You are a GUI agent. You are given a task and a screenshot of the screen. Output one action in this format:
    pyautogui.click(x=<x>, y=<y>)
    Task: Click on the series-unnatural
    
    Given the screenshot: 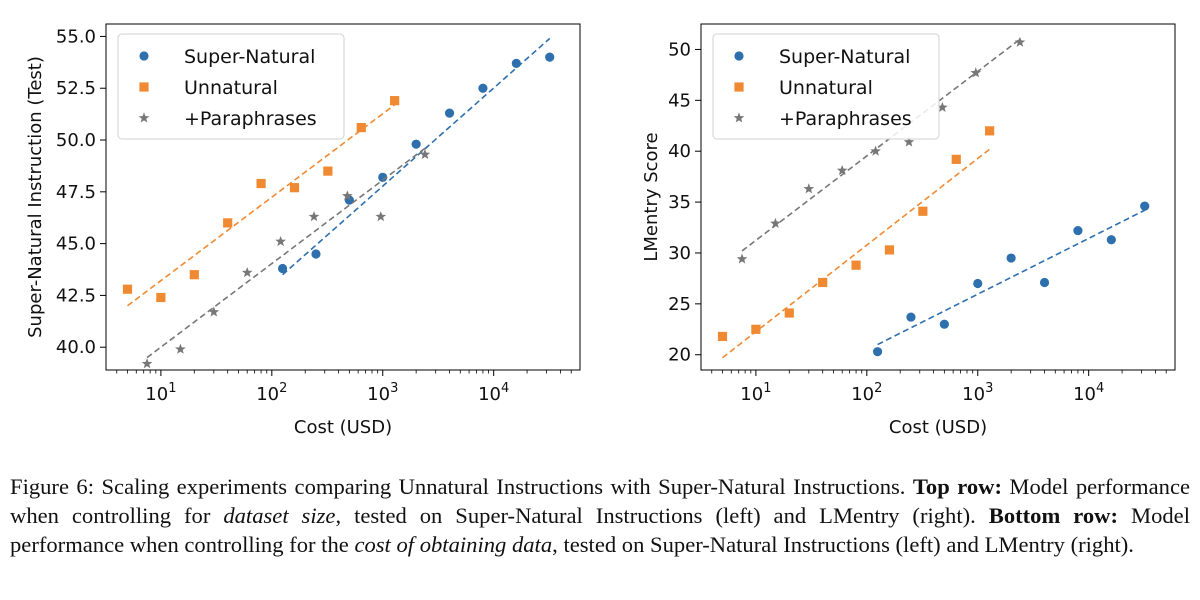 What is the action you would take?
    pyautogui.click(x=261, y=201)
    